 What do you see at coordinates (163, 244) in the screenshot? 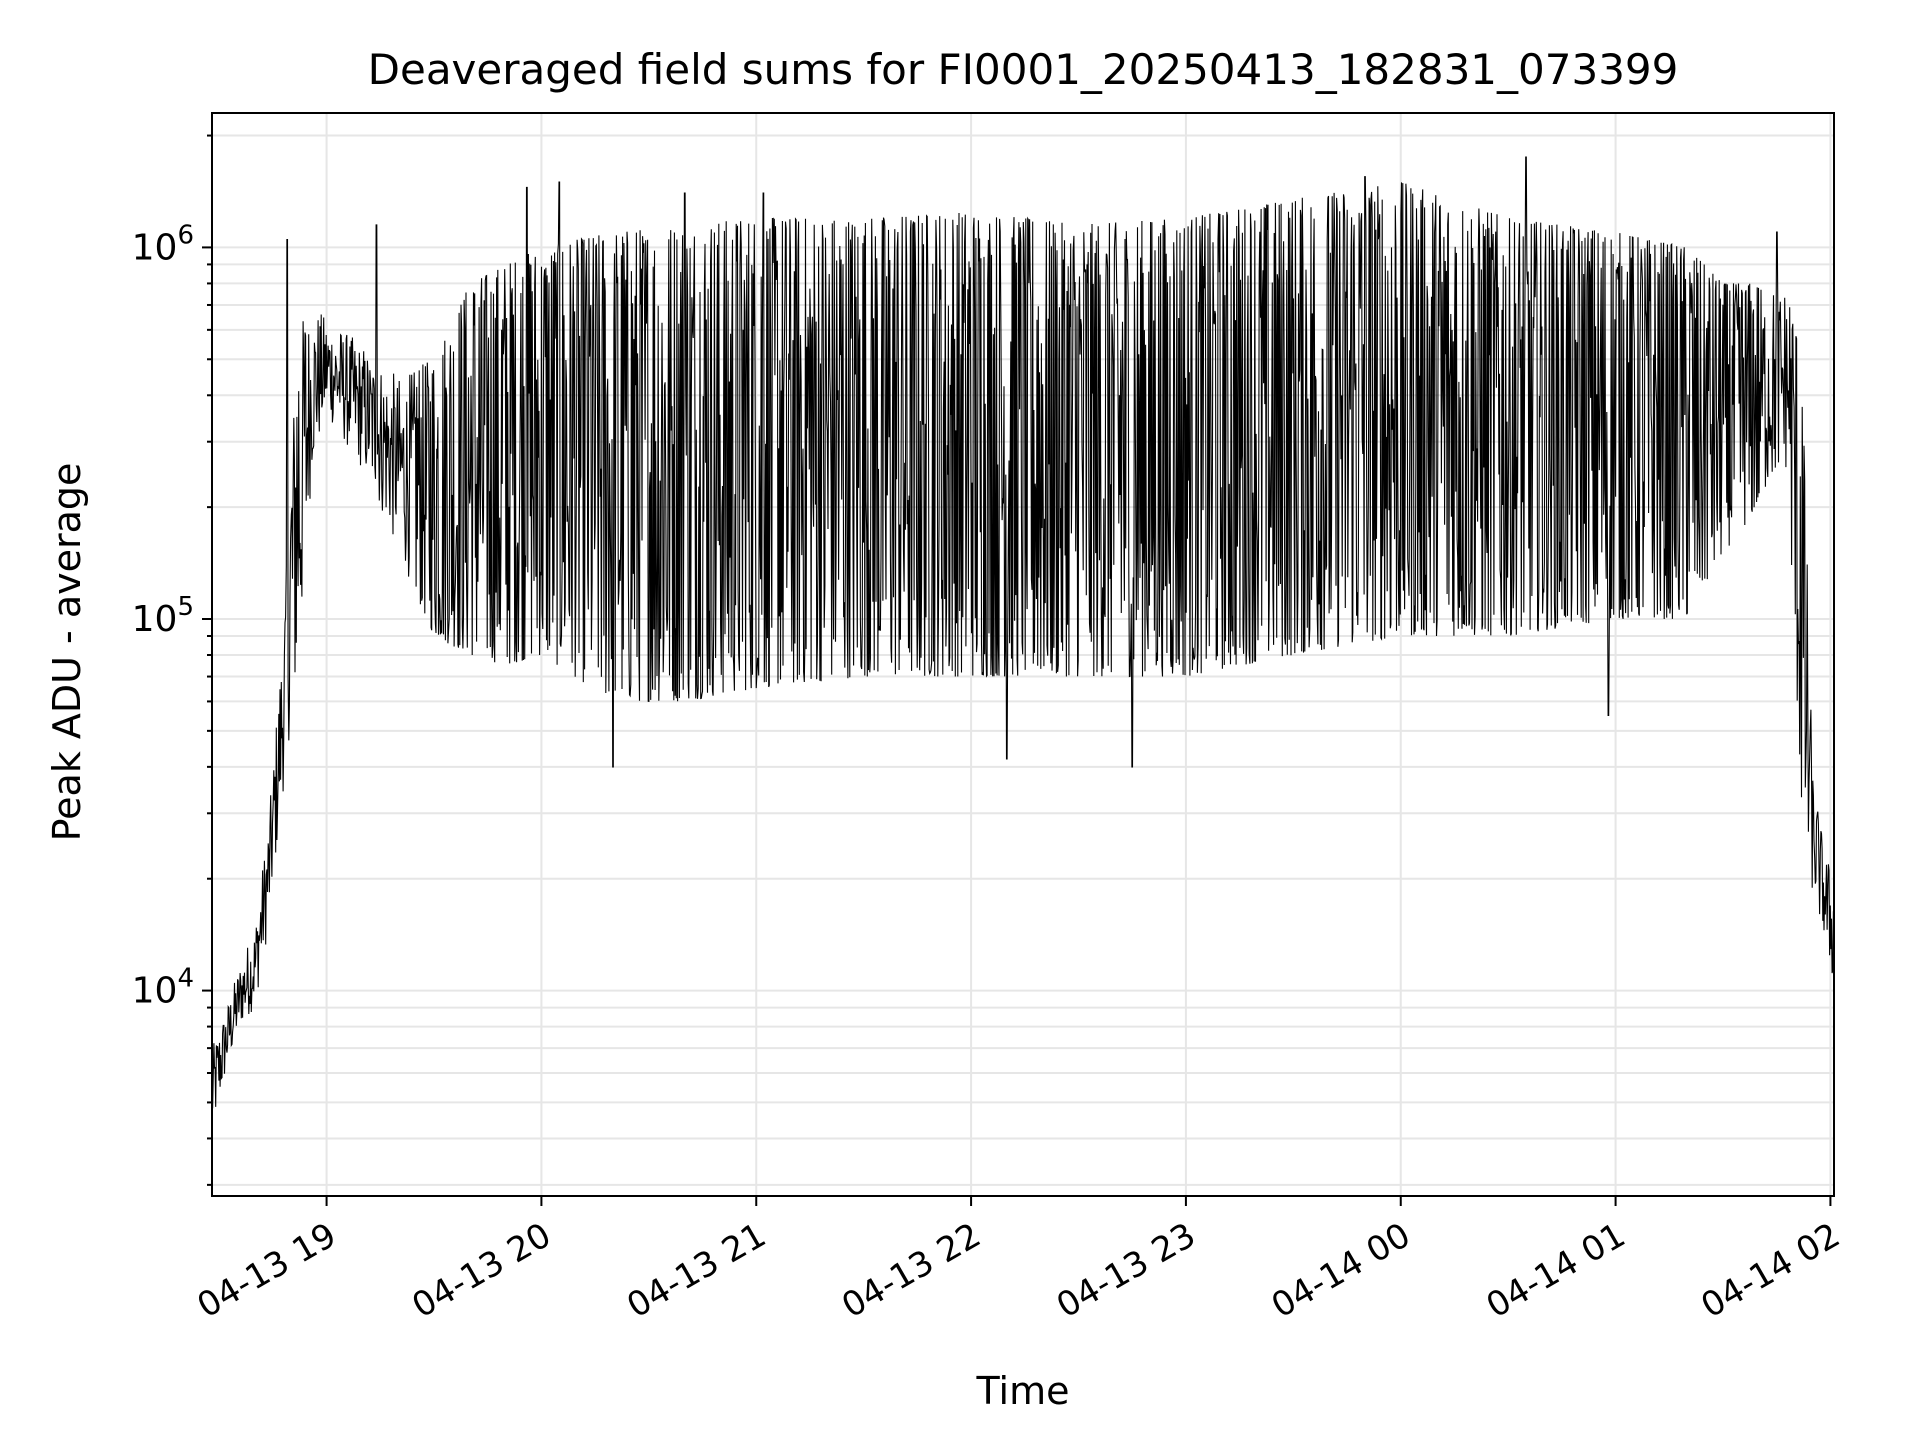
I see `y-tick-label: 10⁶` at bounding box center [163, 244].